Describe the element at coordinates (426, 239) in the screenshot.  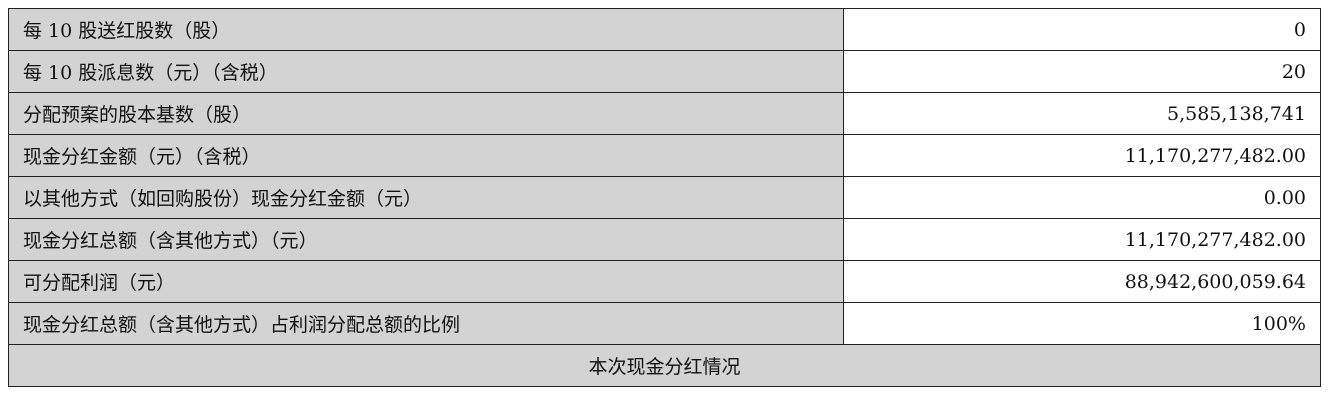
I see `row-label: 现金分红总额（含其他方式）（元）` at that location.